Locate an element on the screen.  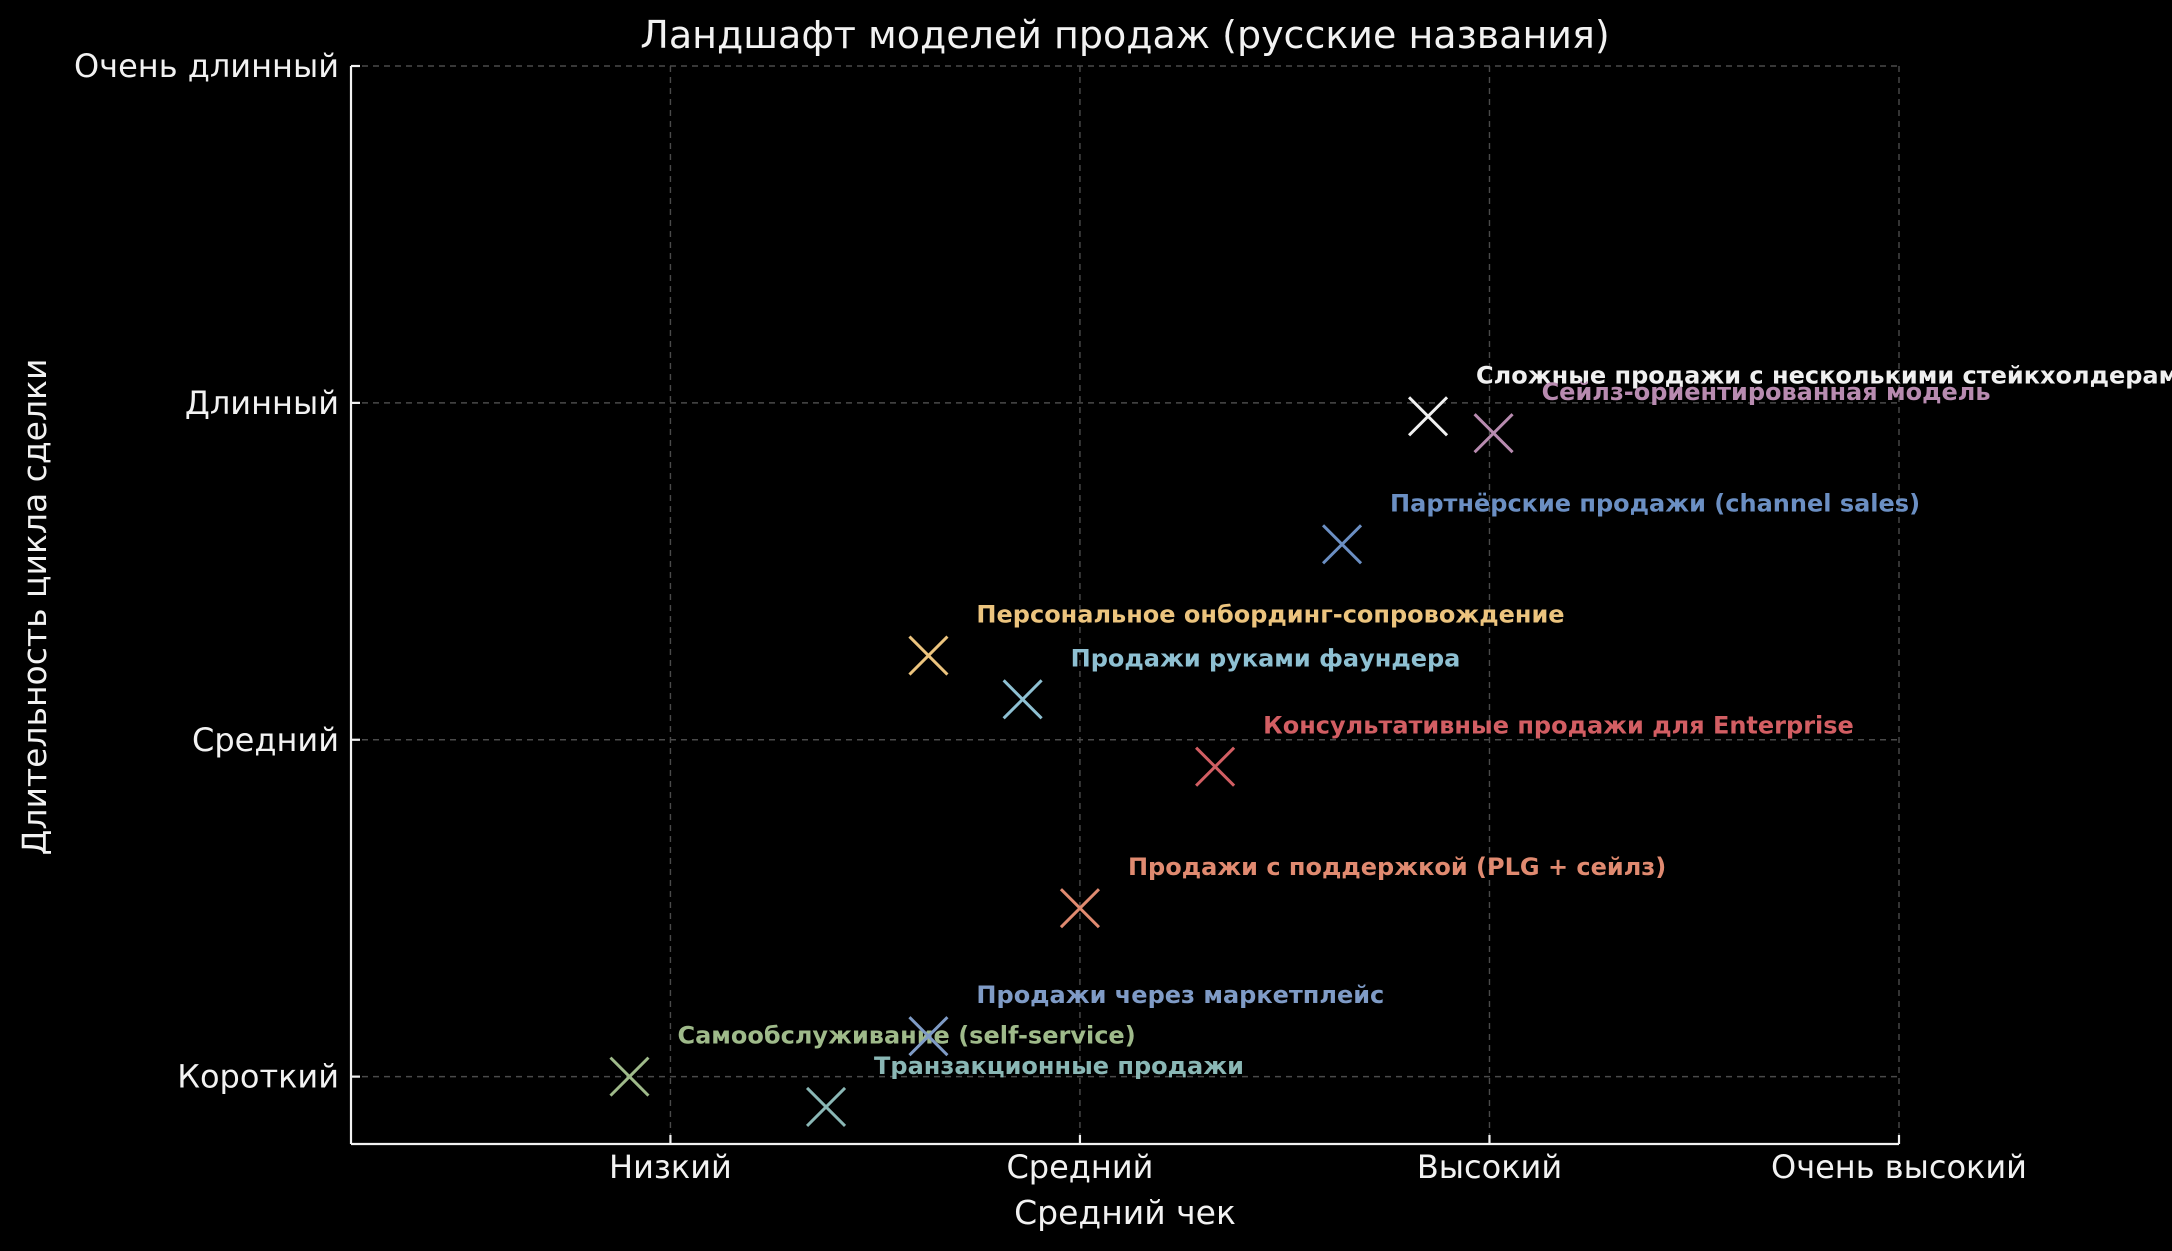
data-point-8: Партнёрские продажи (channel sales) is located at coordinates (1620, 527).